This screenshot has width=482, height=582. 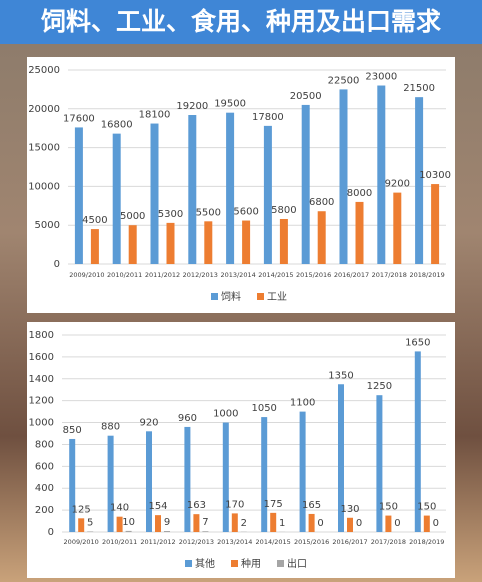 What do you see at coordinates (196, 542) in the screenshot?
I see `x-tick-label: 2012/2013` at bounding box center [196, 542].